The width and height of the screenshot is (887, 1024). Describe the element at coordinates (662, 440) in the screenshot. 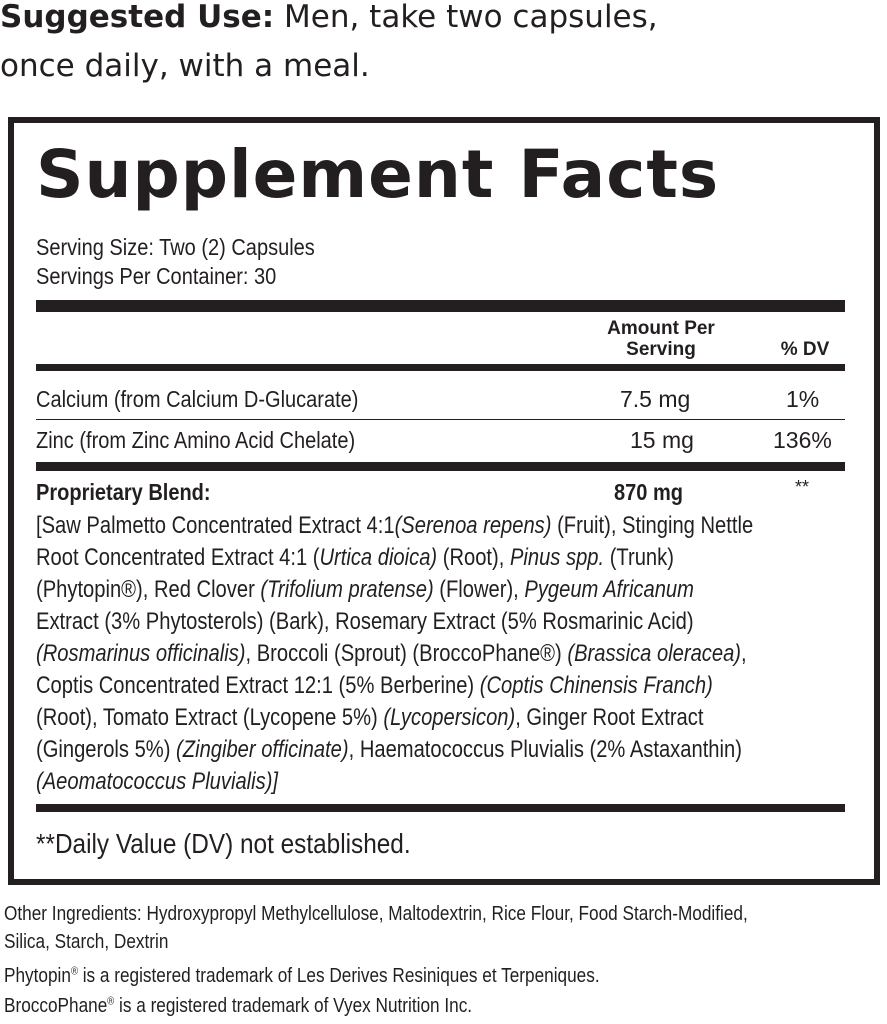

I see `nutrient-amount-zinc: 15 mg` at that location.